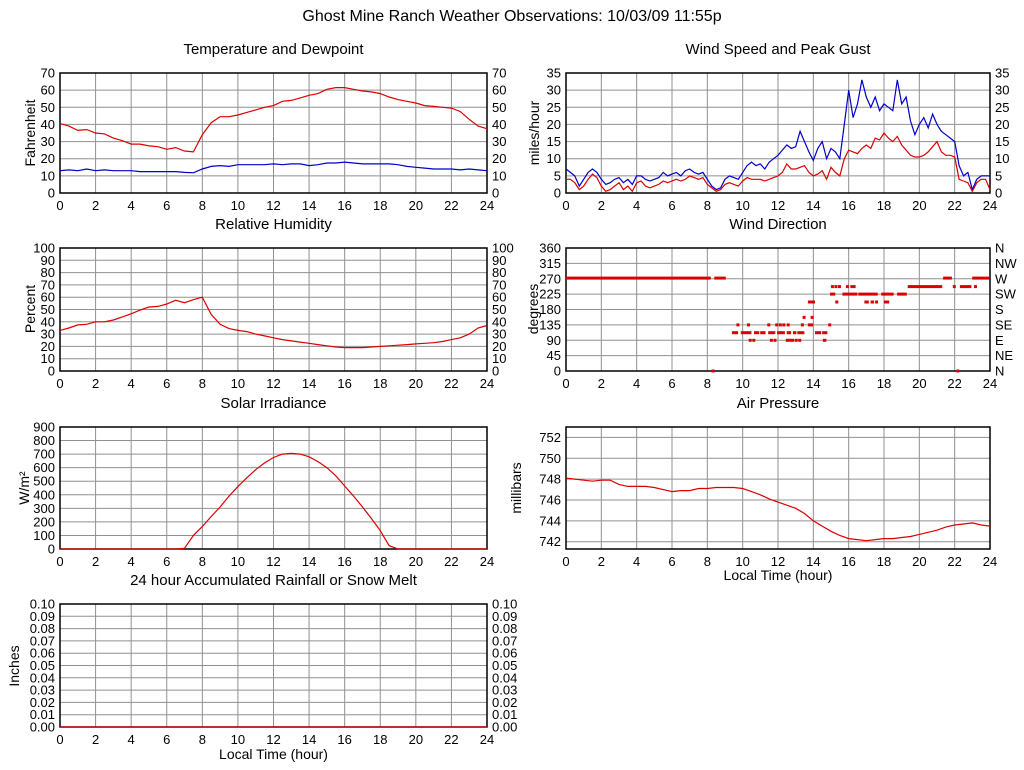  Describe the element at coordinates (44, 454) in the screenshot. I see `y-tick-label: 700` at that location.